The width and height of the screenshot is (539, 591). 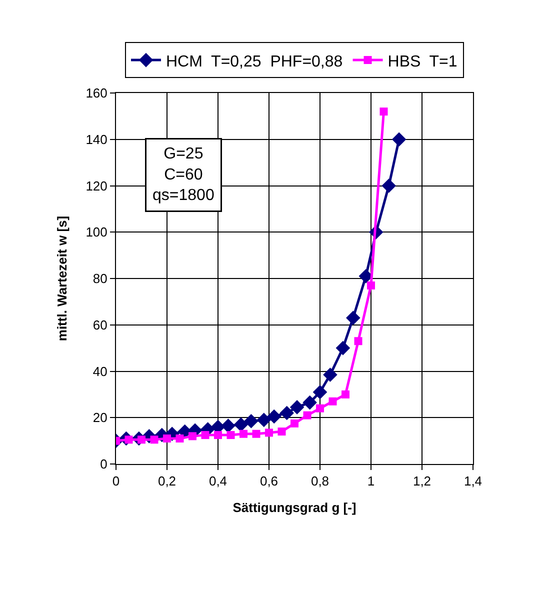 I want to click on x-tick-label: 0,8, so click(x=320, y=481).